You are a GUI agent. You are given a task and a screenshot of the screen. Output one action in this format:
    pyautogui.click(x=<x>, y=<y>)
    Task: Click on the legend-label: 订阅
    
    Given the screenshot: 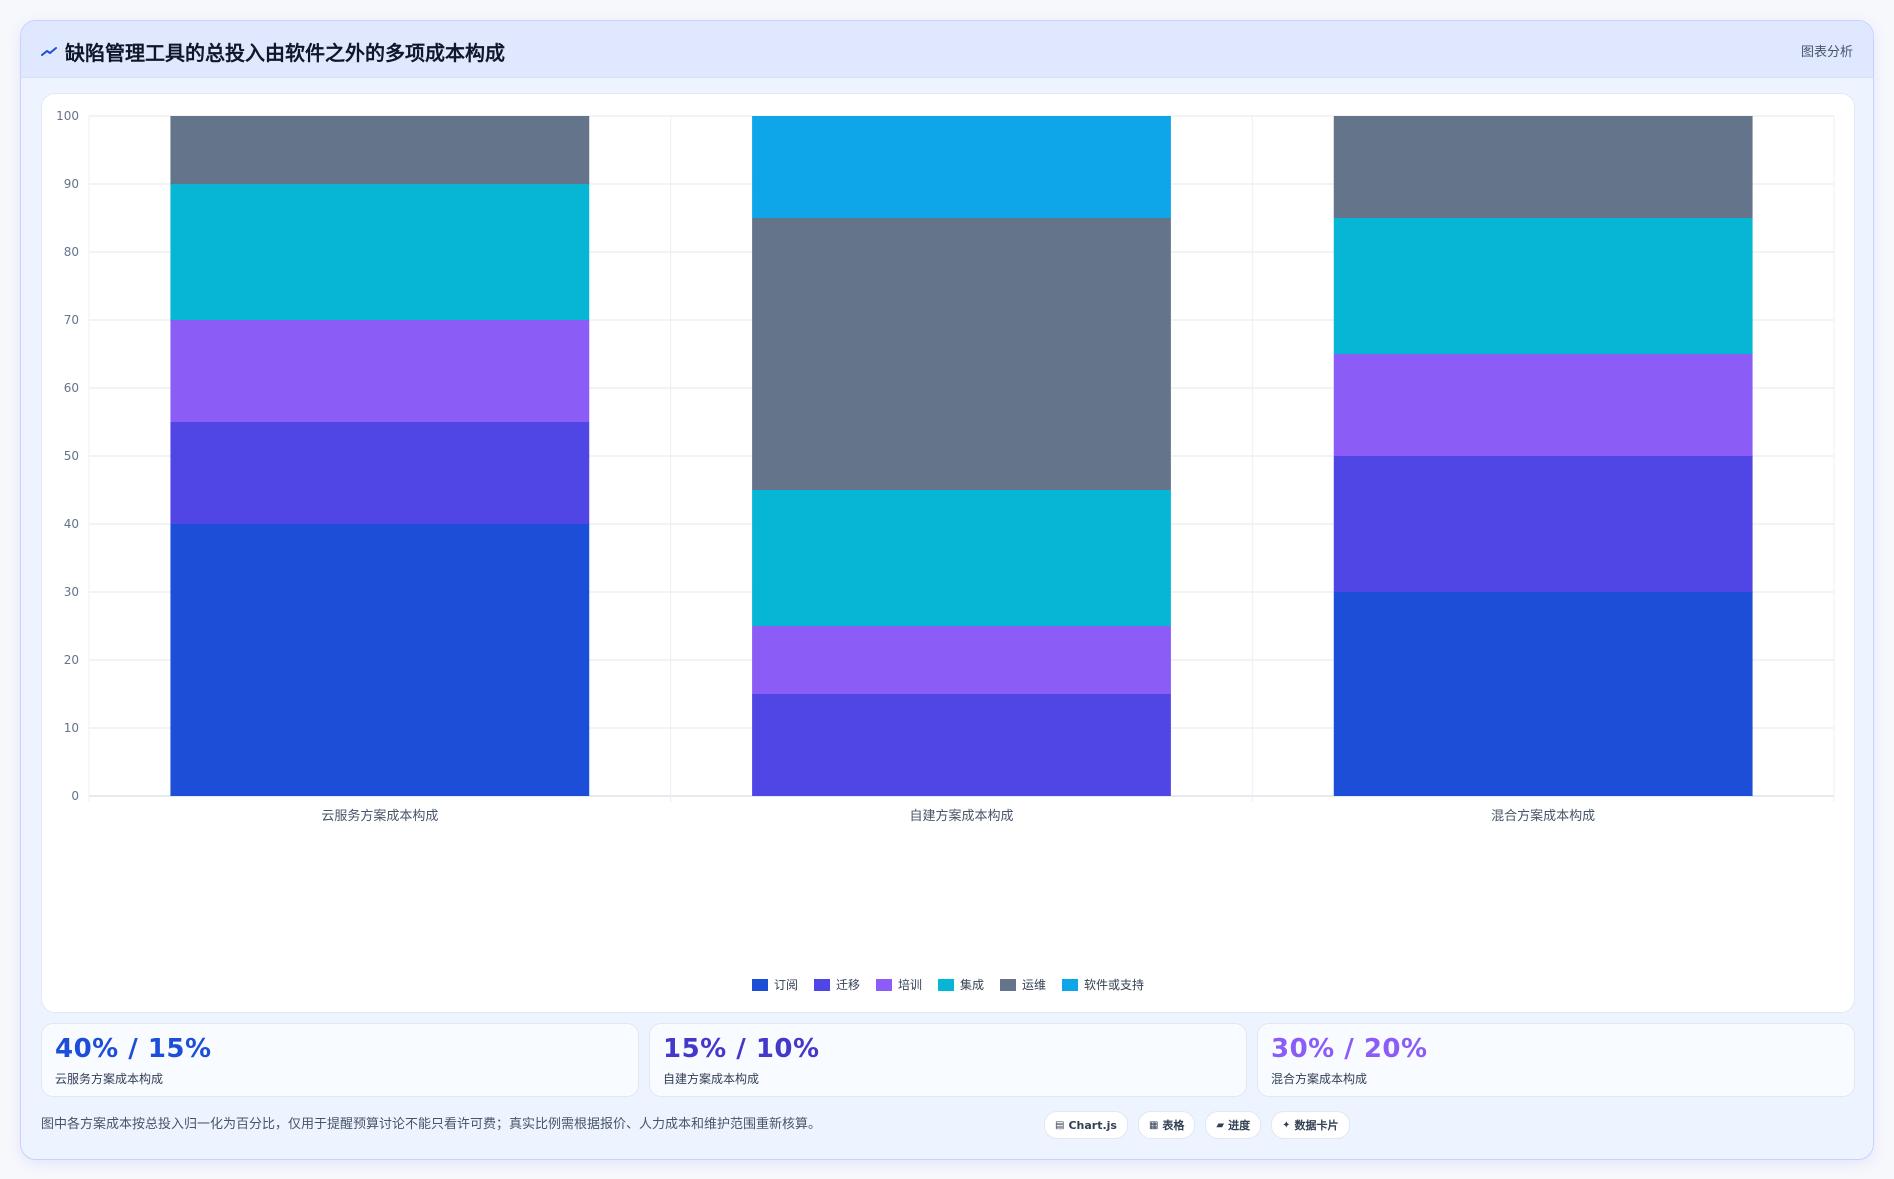 What is the action you would take?
    pyautogui.click(x=785, y=985)
    